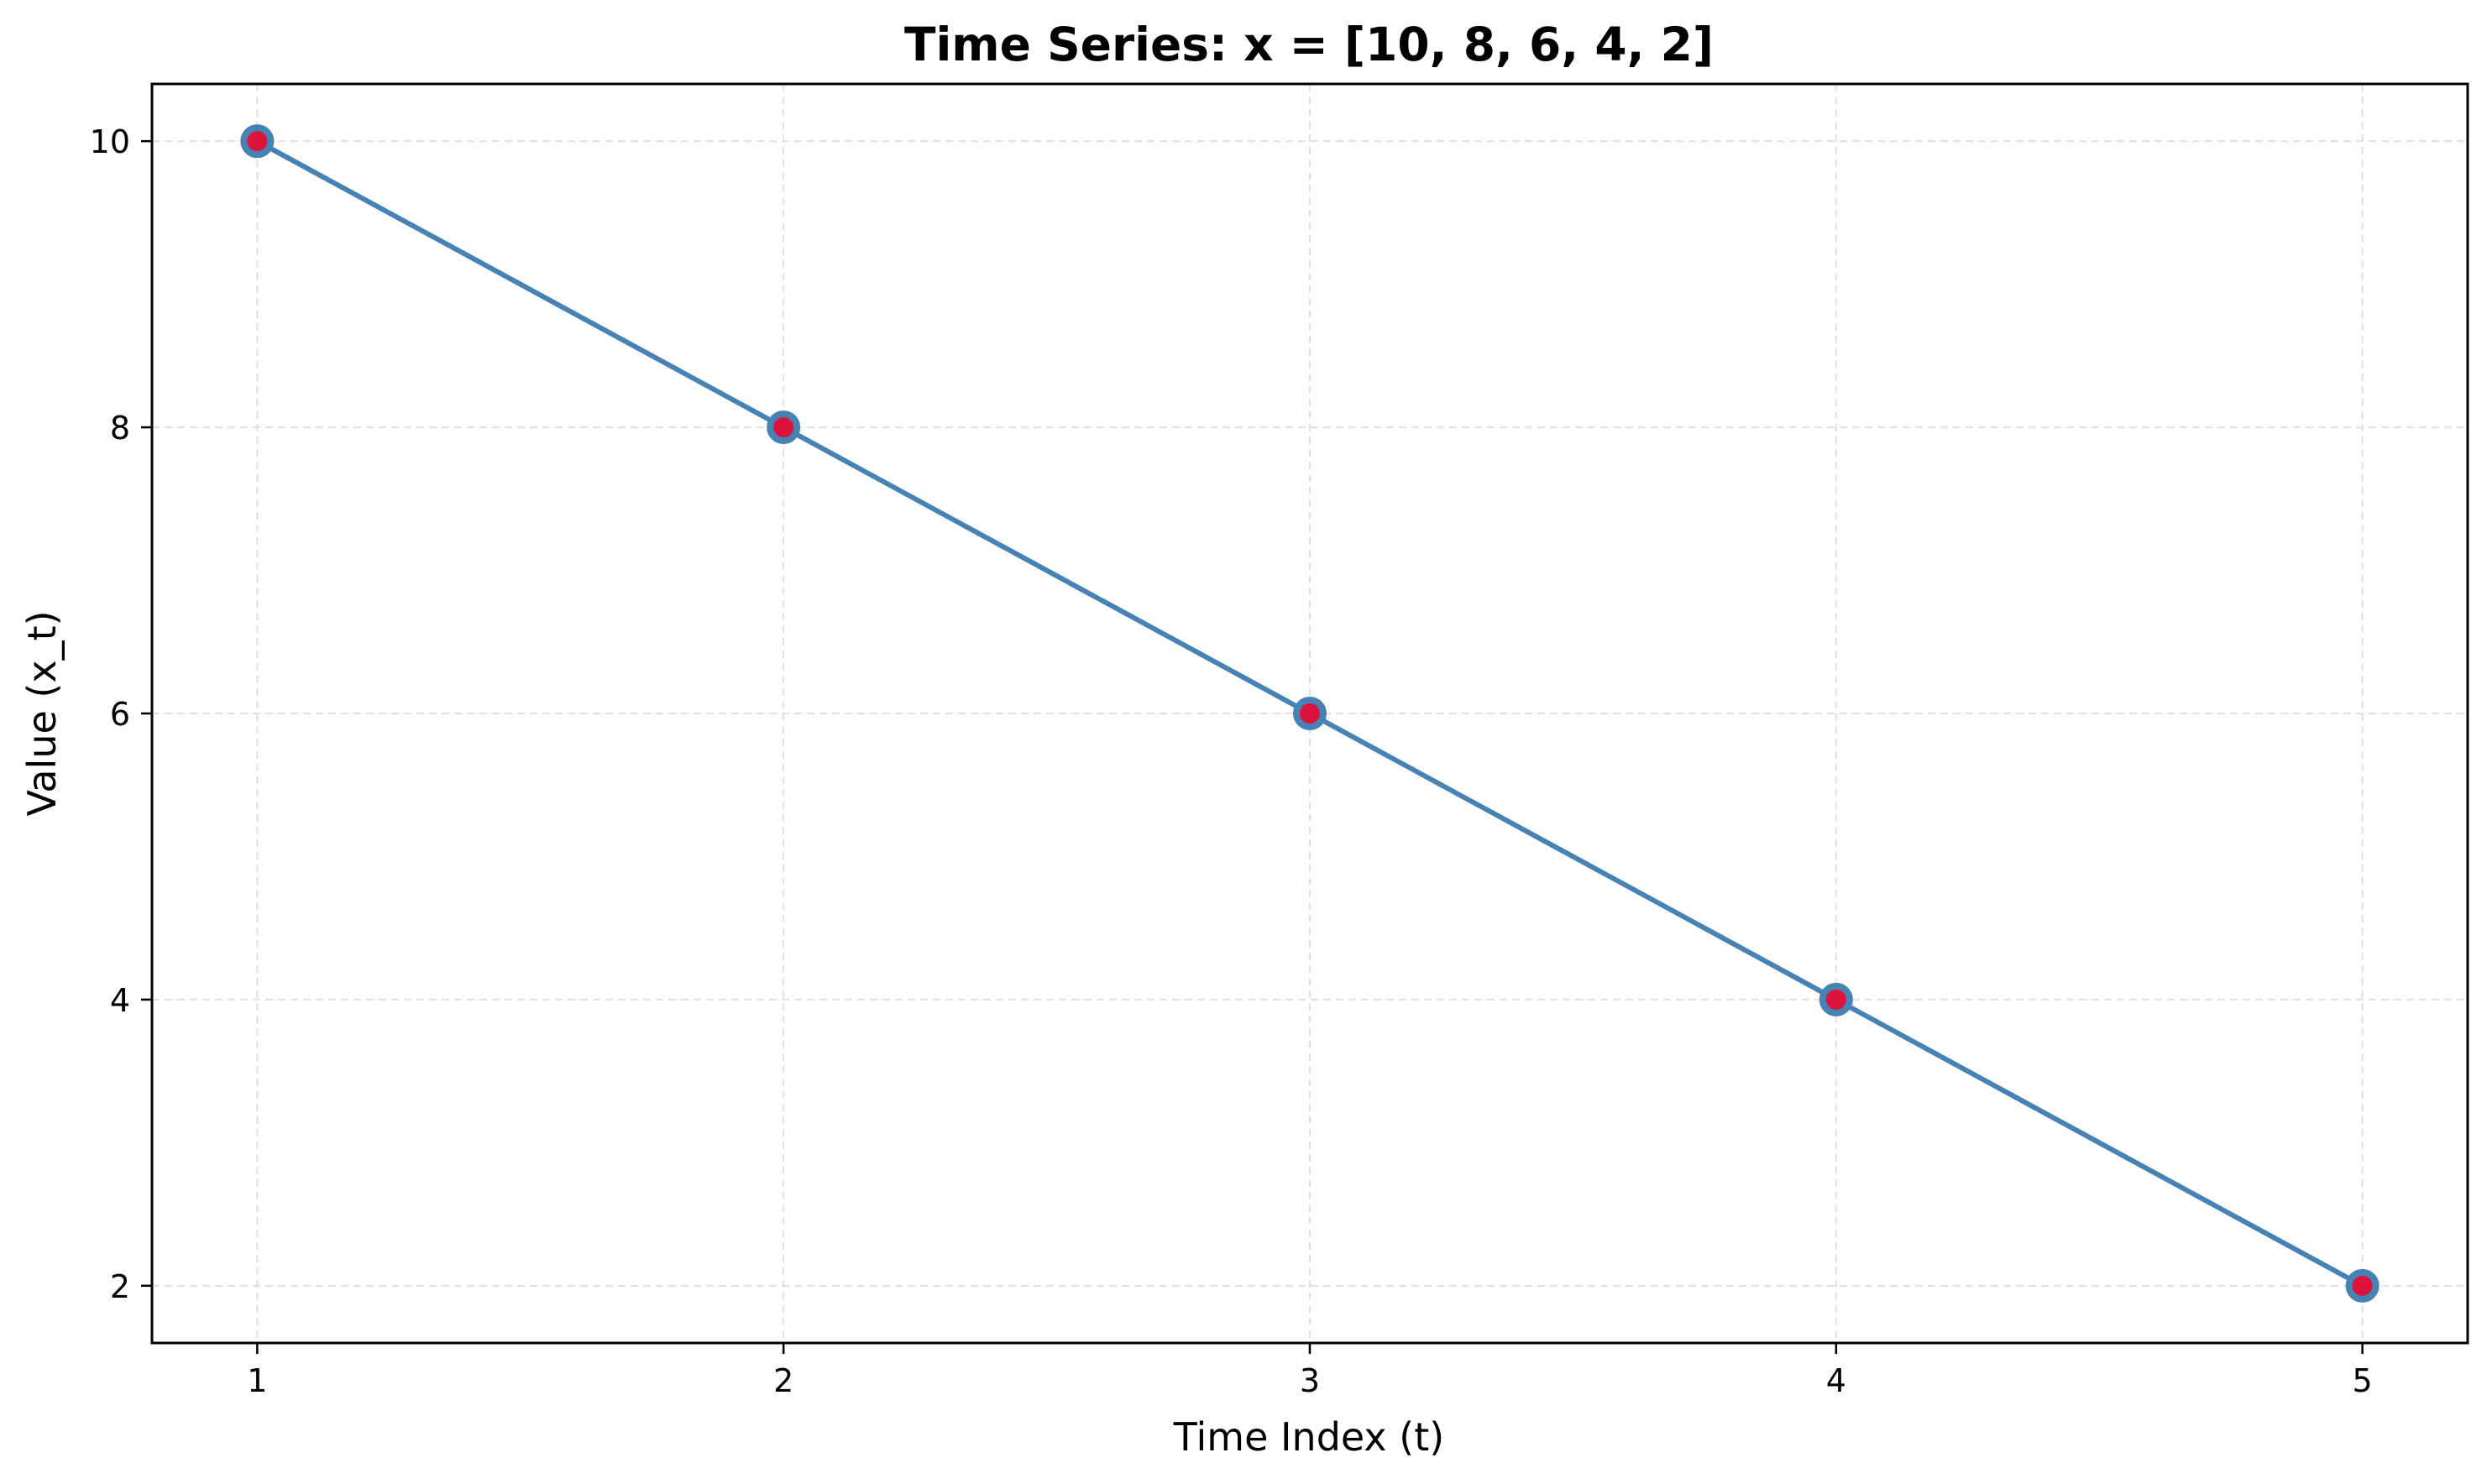  I want to click on x-tick-label: 1, so click(257, 1380).